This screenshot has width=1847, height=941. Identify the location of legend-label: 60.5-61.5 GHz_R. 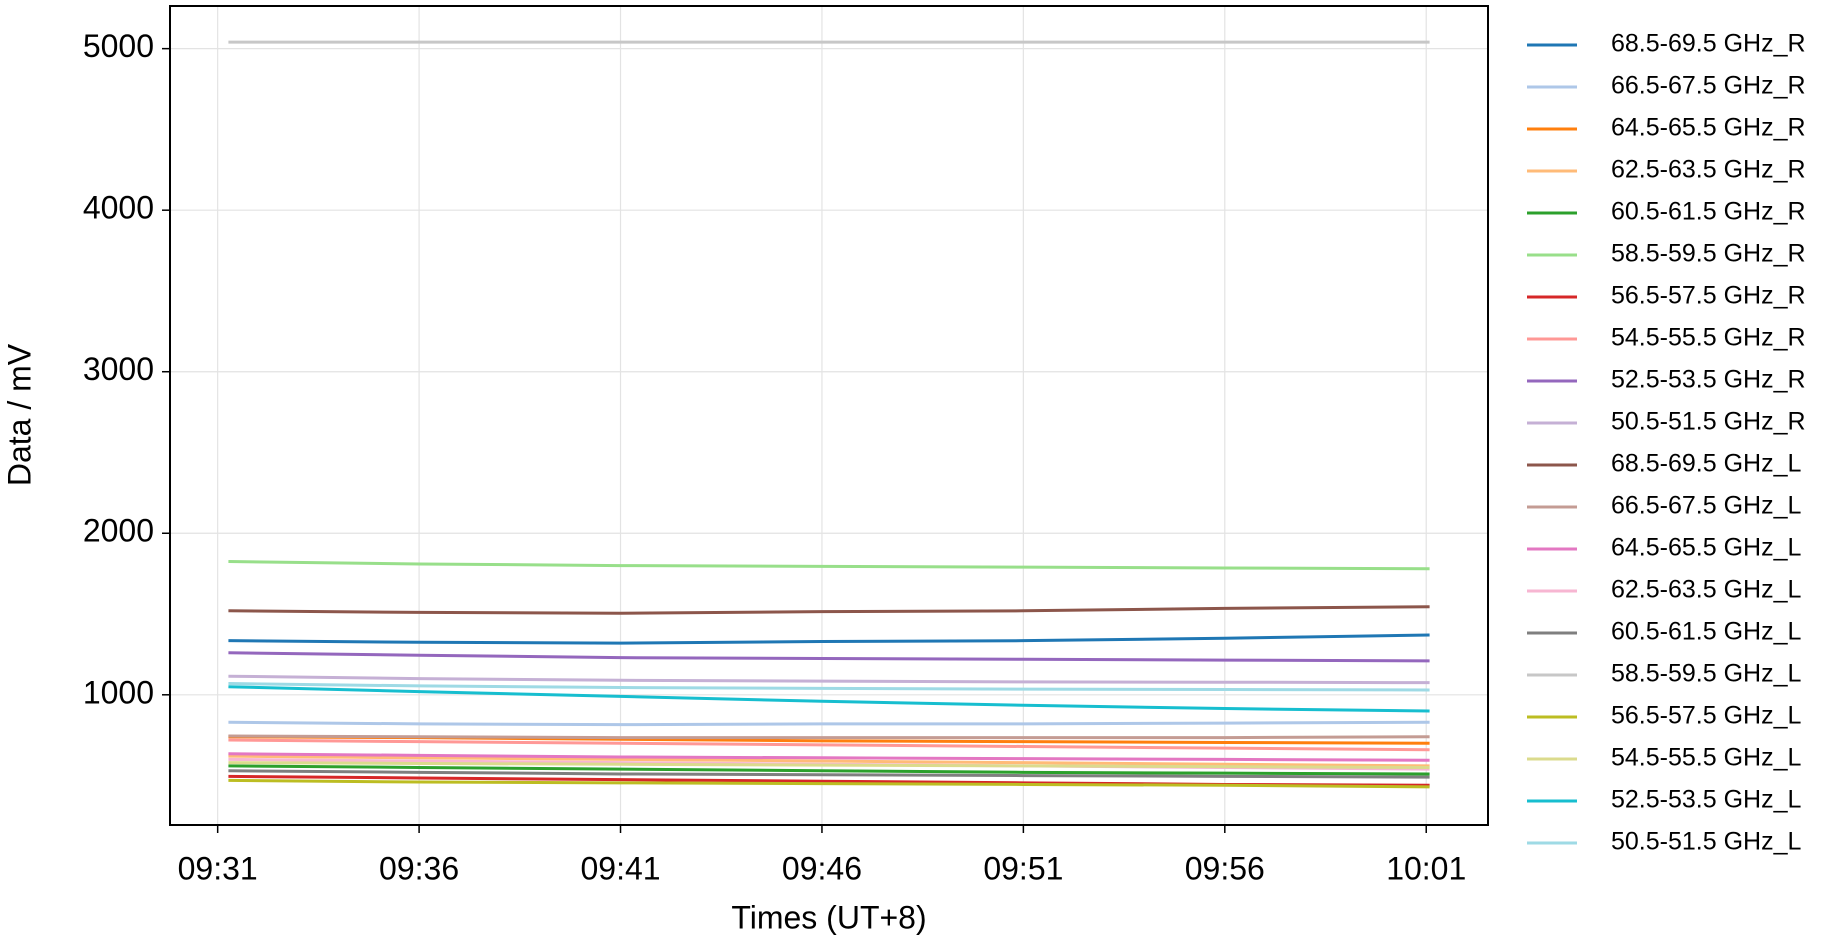
(1708, 212).